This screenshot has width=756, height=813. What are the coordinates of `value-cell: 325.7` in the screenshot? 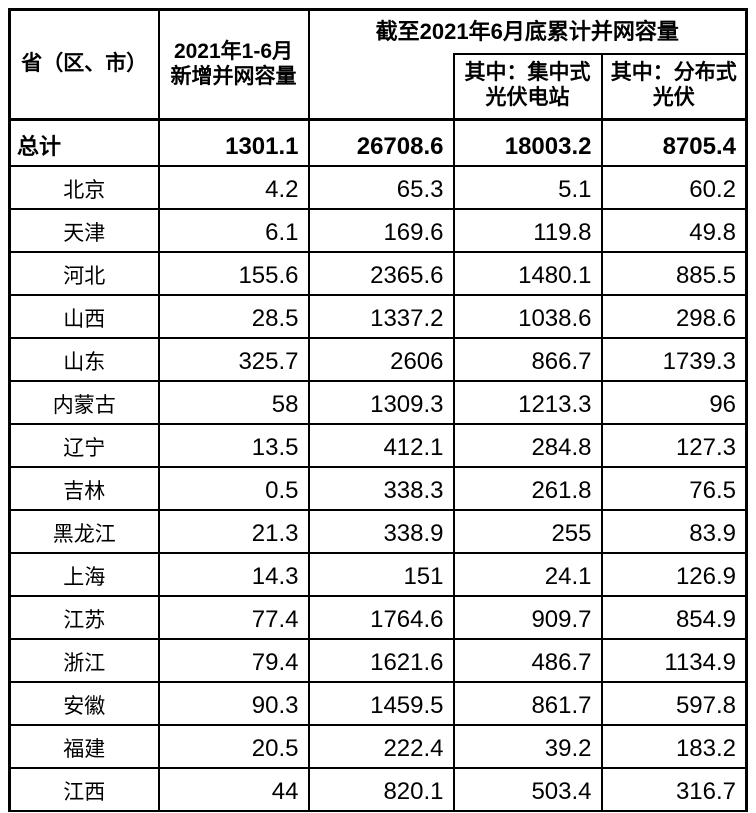 It's located at (233, 359).